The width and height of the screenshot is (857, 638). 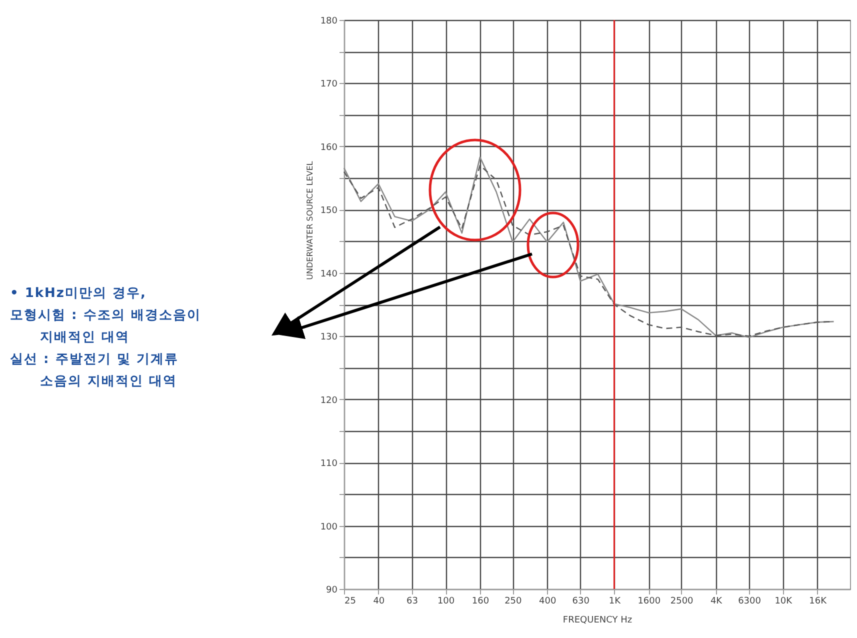 I want to click on x-tick-label: 2500, so click(x=682, y=601).